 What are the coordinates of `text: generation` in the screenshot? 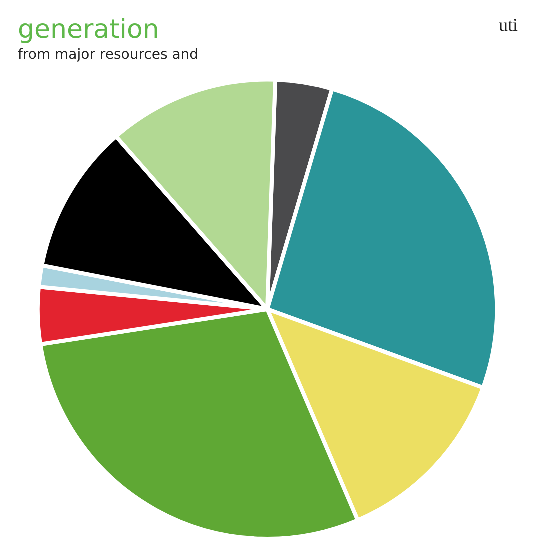 It's located at (89, 30).